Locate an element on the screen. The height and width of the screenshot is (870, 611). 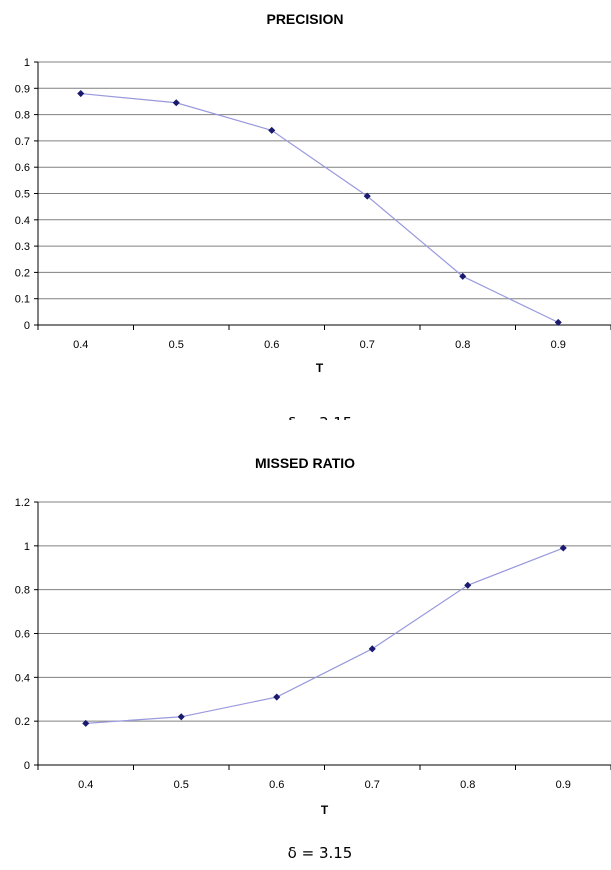
y-tick-label: 0.7 is located at coordinates (22, 142).